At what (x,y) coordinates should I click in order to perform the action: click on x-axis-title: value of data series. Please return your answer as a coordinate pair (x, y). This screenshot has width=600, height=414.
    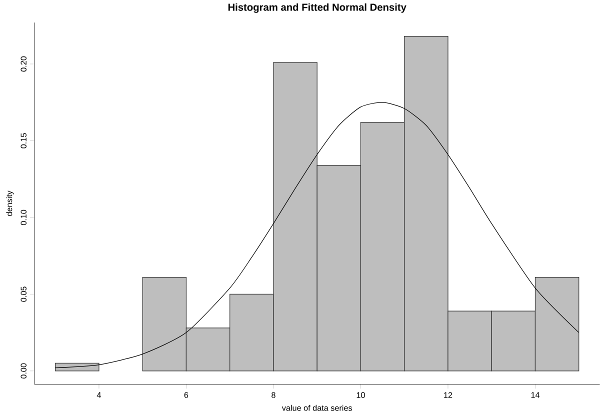
    Looking at the image, I should click on (317, 407).